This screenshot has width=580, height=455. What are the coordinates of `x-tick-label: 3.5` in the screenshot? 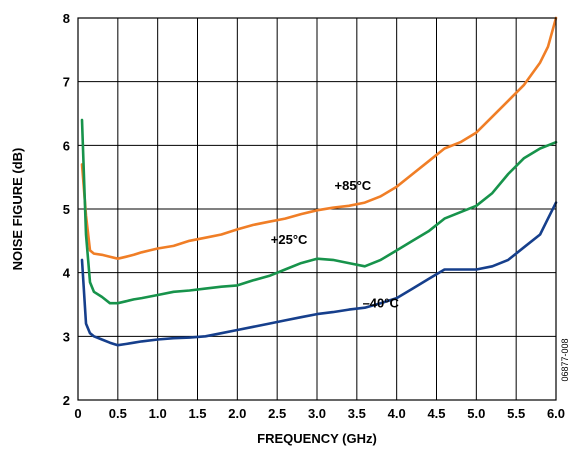 It's located at (357, 413).